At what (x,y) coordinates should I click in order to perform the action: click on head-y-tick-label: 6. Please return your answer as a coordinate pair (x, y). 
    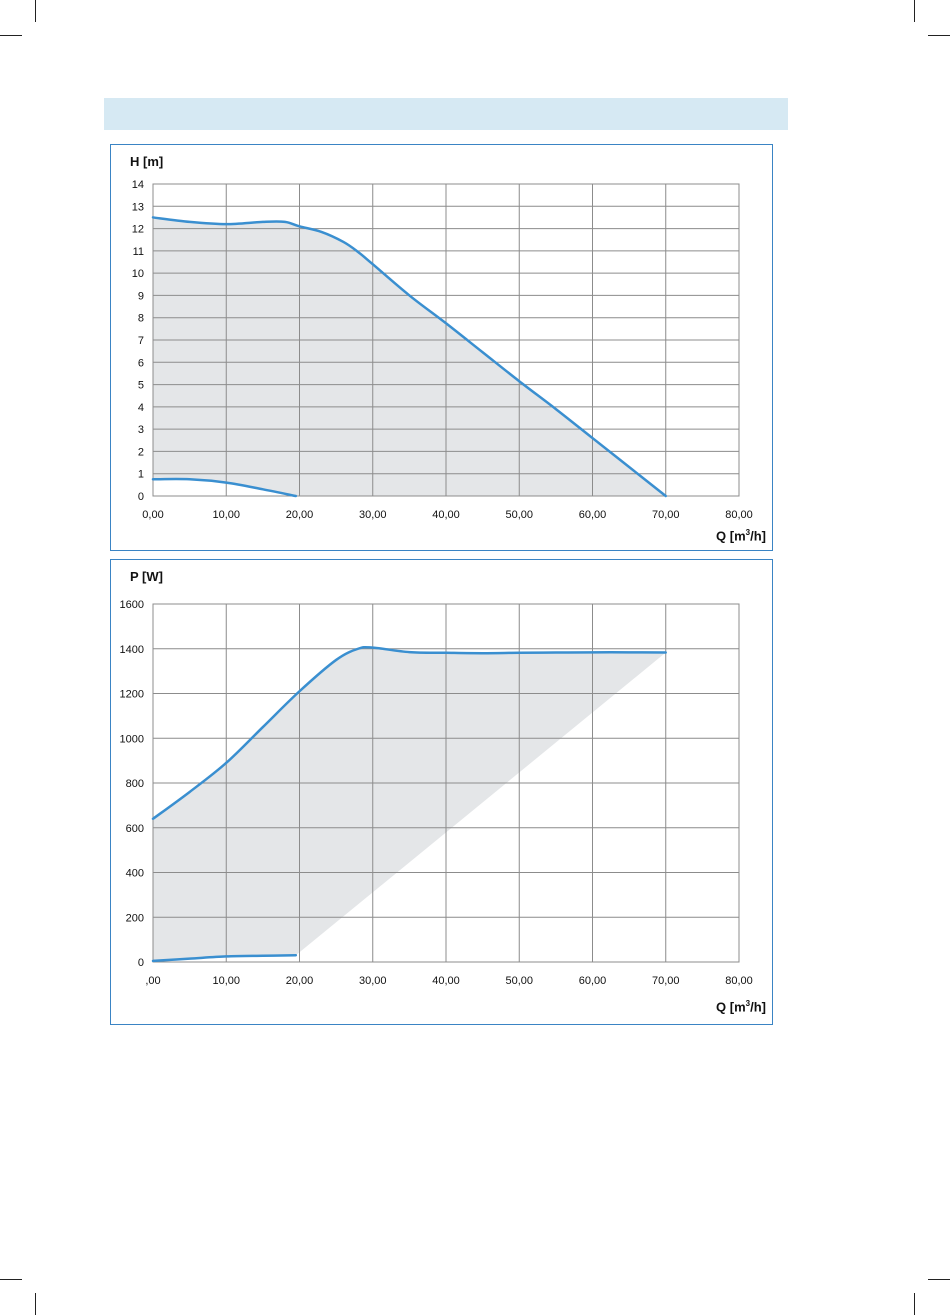
    Looking at the image, I should click on (141, 363).